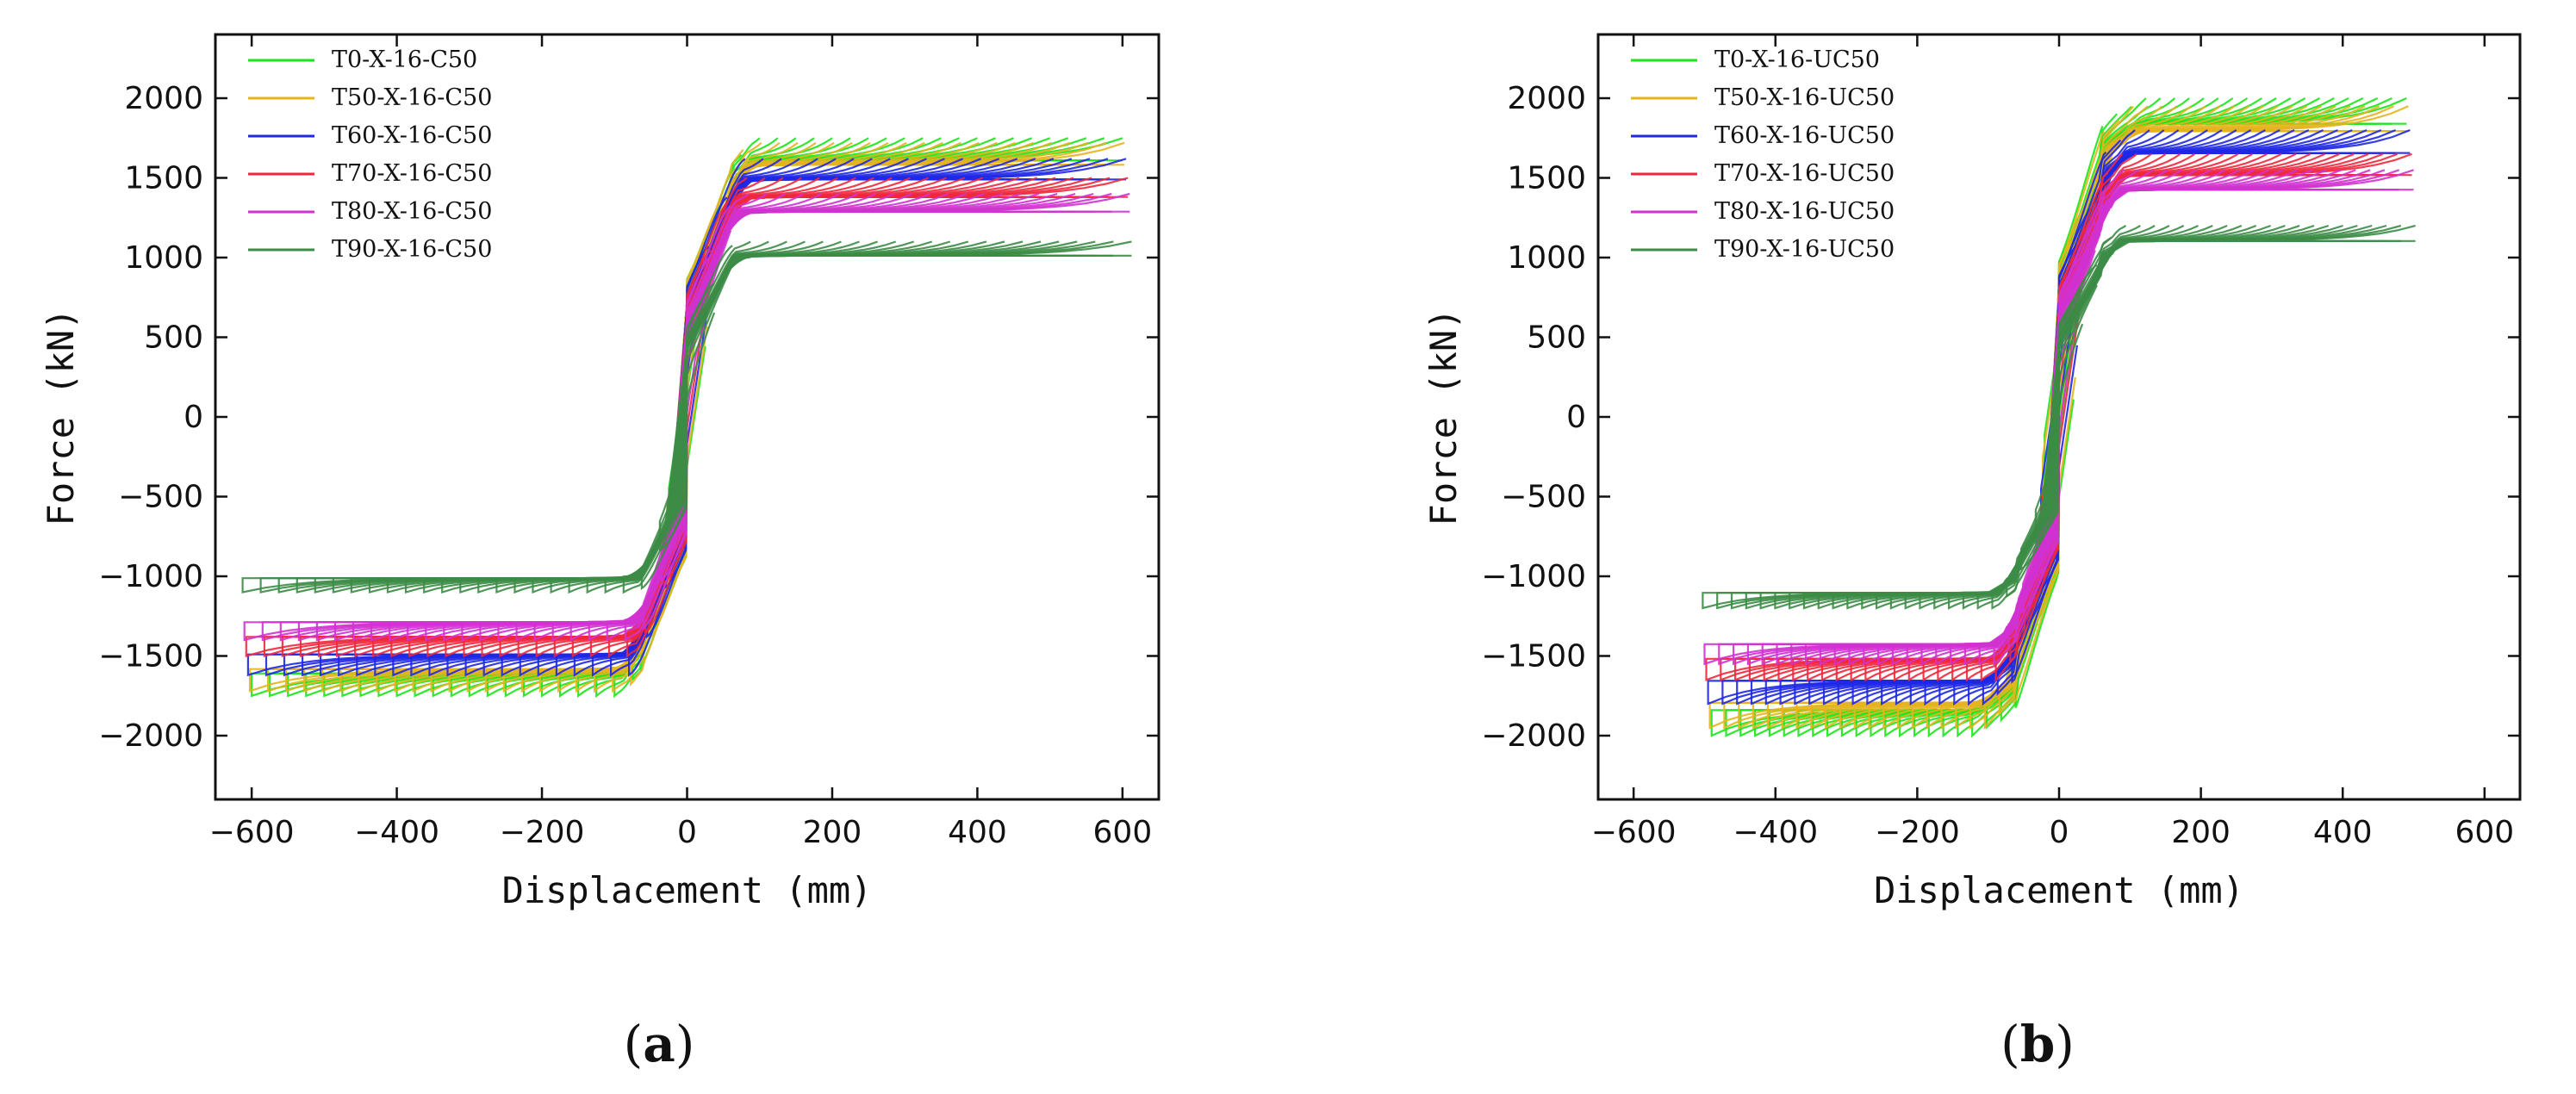  I want to click on legend-label: T90-X-16-UC50, so click(1805, 249).